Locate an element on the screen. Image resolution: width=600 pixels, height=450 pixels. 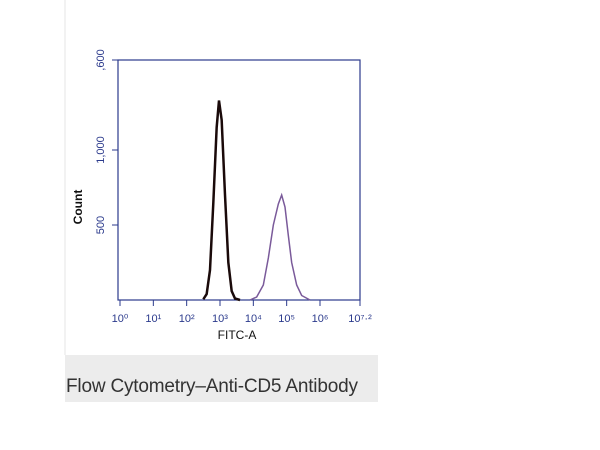
x-axis-label: FITC-A is located at coordinates (237, 335).